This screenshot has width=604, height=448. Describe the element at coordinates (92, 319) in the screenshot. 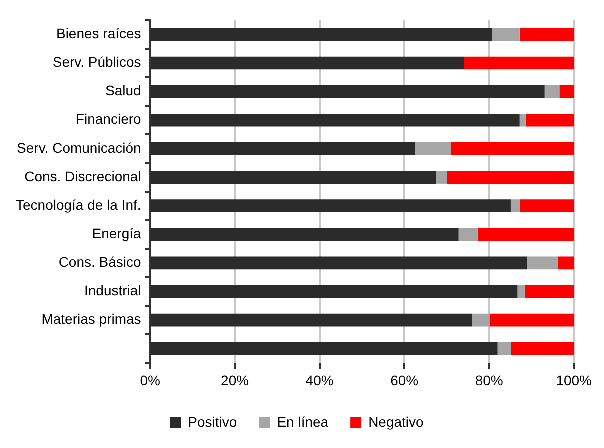

I see `y-tick-label: Materias primas` at that location.